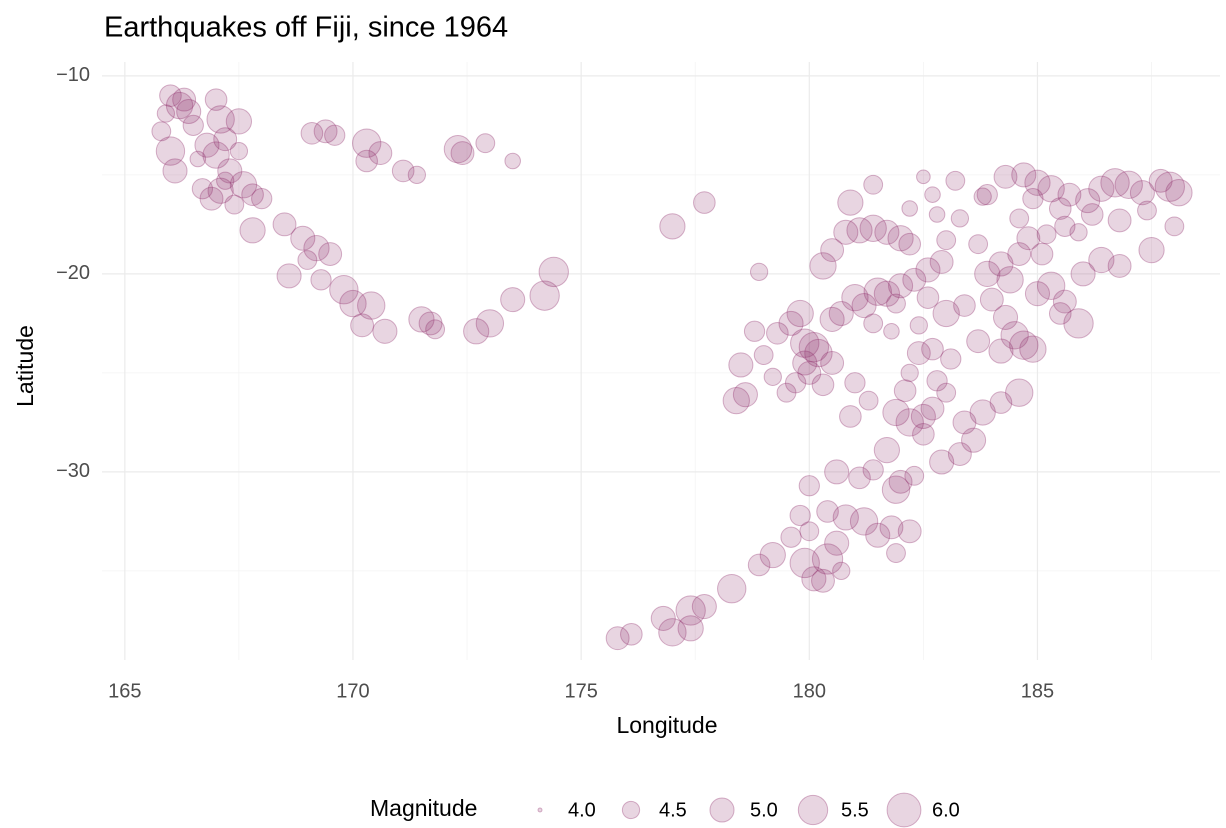 Image resolution: width=1226 pixels, height=828 pixels. I want to click on x-axis-label: Longitude, so click(666, 725).